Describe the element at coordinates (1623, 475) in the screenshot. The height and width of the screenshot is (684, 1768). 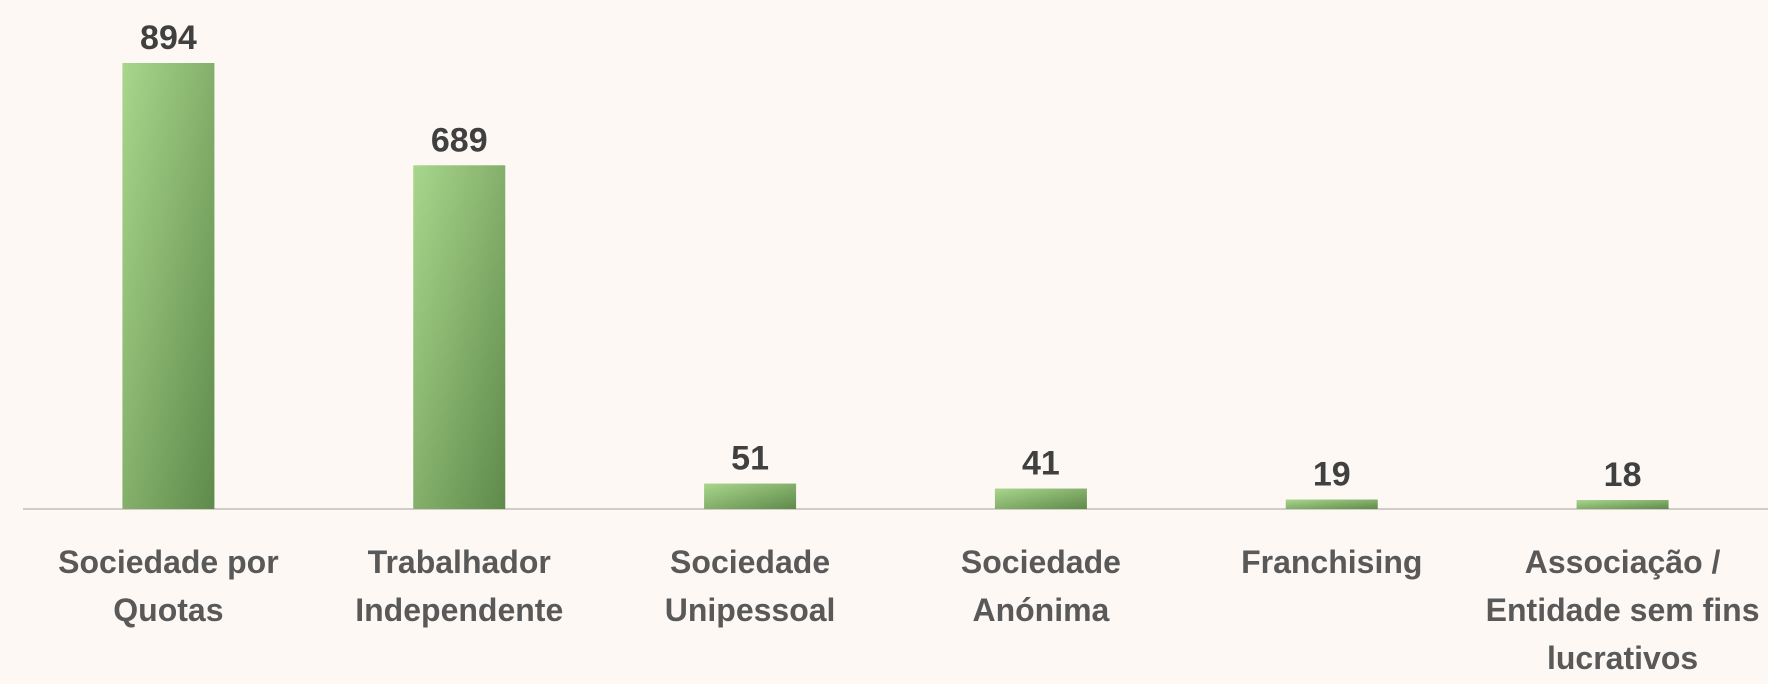
I see `value-label: 18` at that location.